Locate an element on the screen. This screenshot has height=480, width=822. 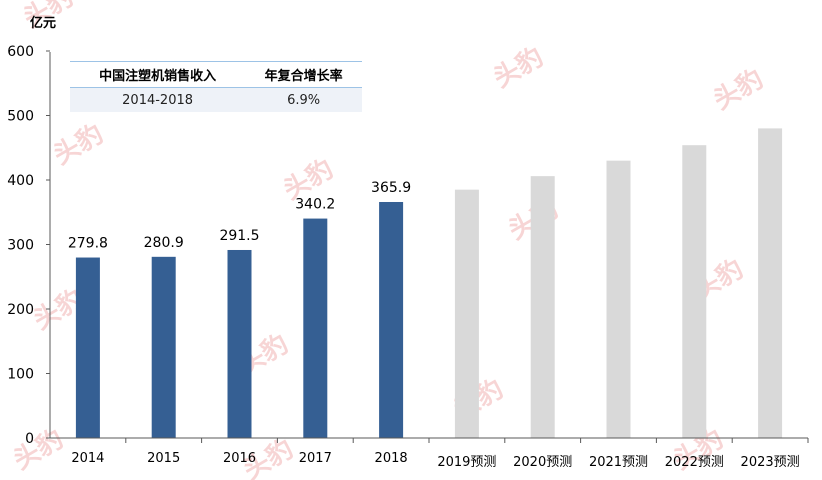
data-label: 340.2 is located at coordinates (315, 205).